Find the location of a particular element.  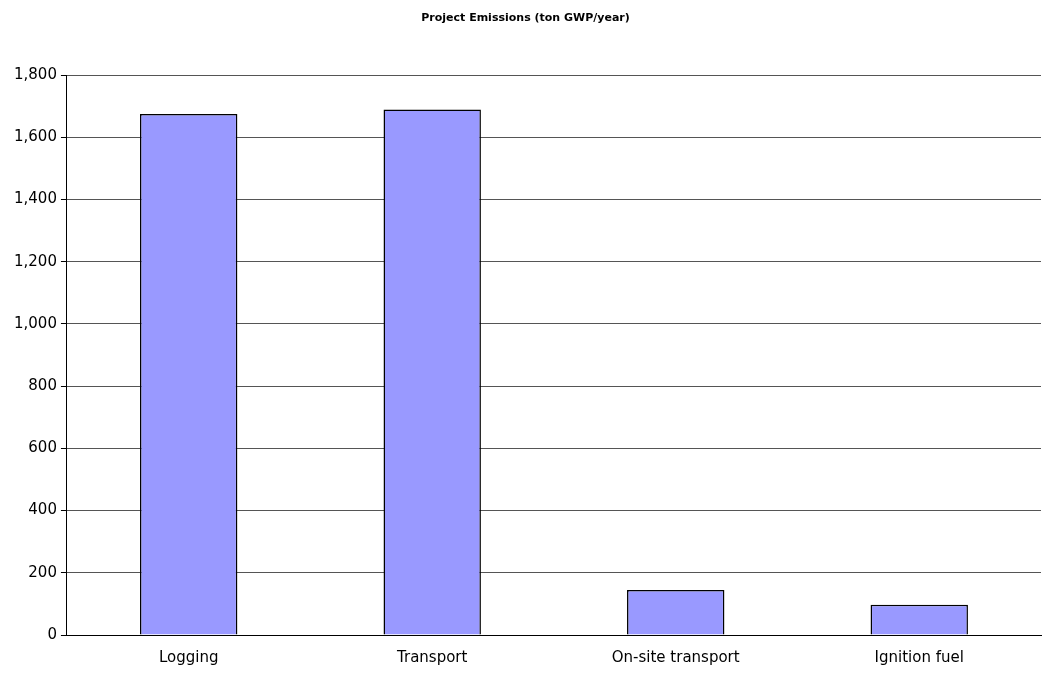

y-tick-label: 0 is located at coordinates (52, 633).